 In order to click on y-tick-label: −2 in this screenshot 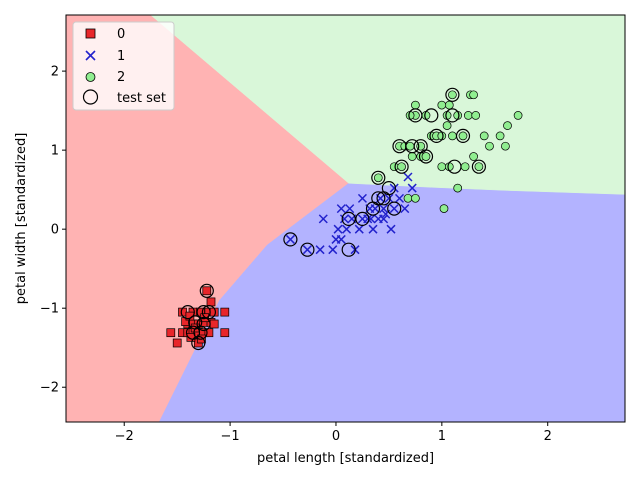, I will do `click(49, 388)`.